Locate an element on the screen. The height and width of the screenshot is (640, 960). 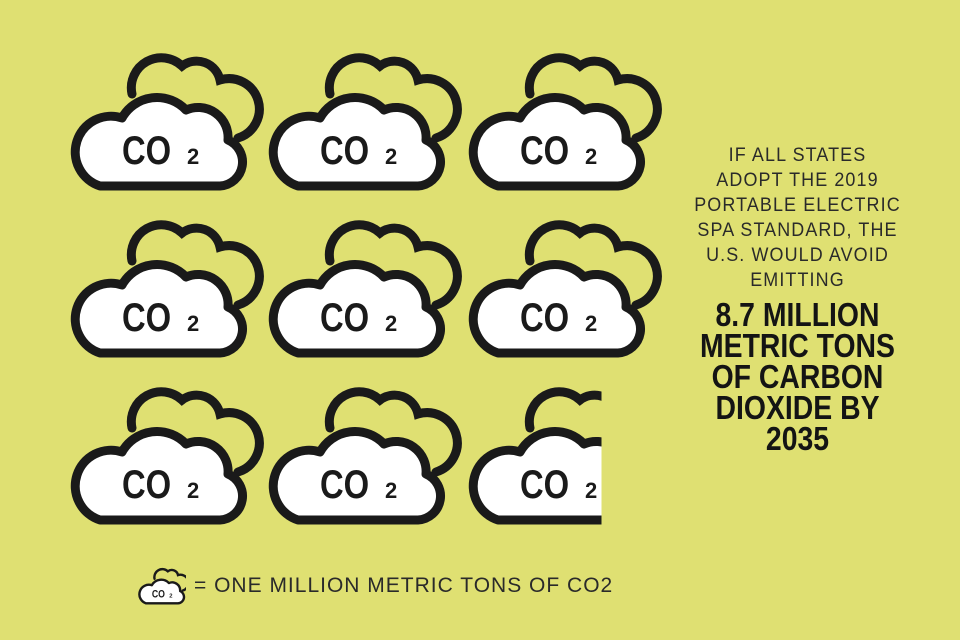
legend-text: = ONE MILLION METRIC TONS OF CO2 is located at coordinates (404, 585).